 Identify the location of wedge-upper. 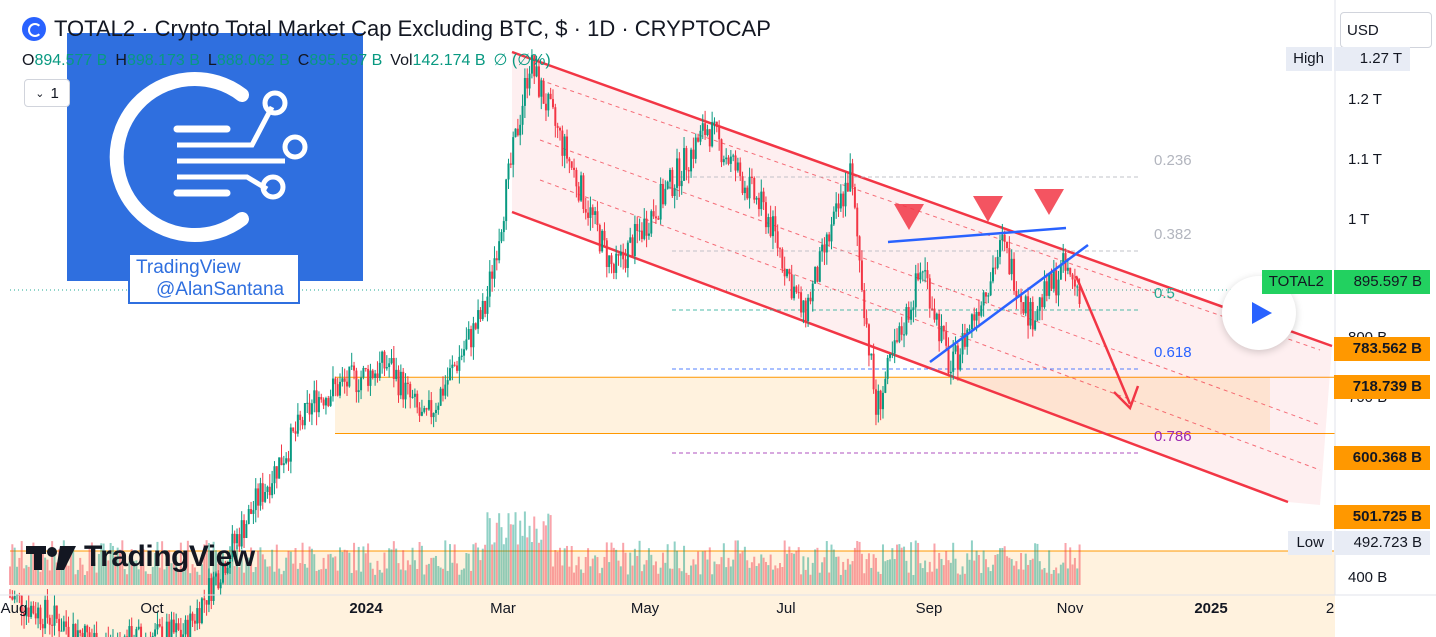
(977, 235).